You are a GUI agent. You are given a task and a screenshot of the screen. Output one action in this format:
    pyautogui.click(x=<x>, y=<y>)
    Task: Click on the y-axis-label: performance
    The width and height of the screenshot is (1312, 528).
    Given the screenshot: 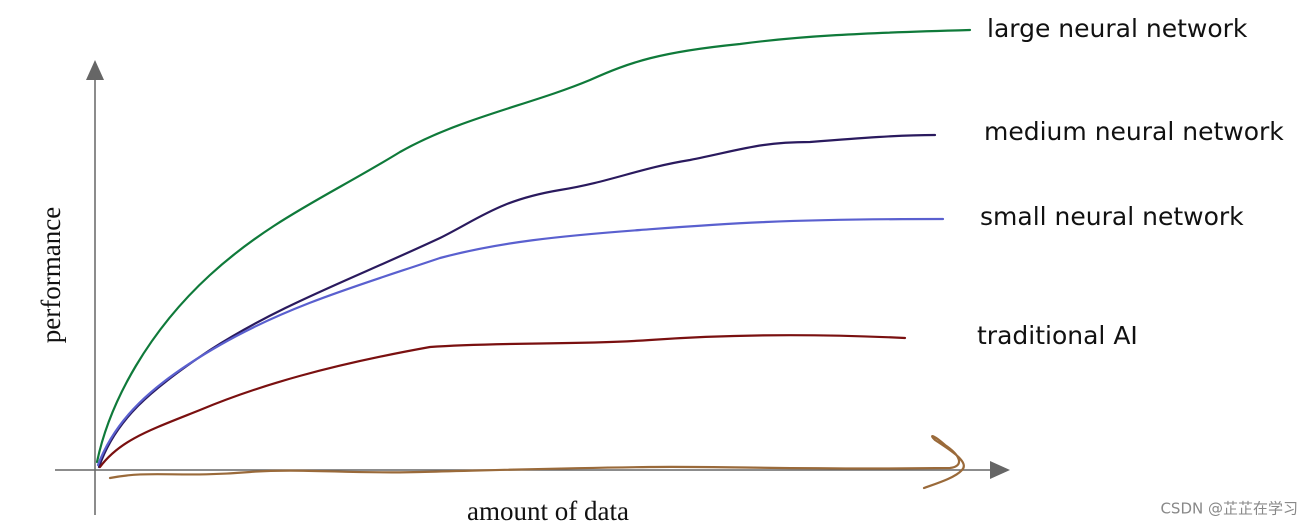 What is the action you would take?
    pyautogui.click(x=51, y=275)
    